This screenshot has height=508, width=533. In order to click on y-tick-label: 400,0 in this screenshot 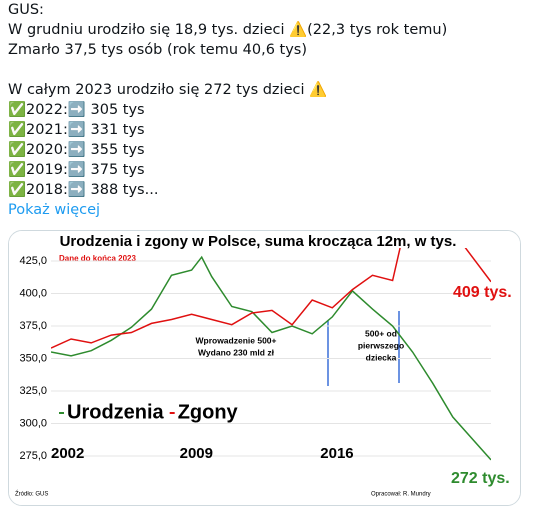, I will do `click(33, 293)`.